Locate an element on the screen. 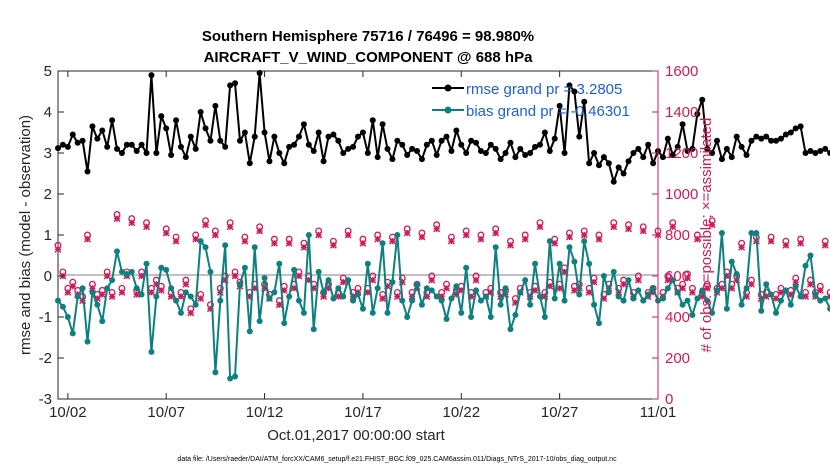 This screenshot has width=830, height=470. y-left-tick-label: 1 is located at coordinates (48, 235).